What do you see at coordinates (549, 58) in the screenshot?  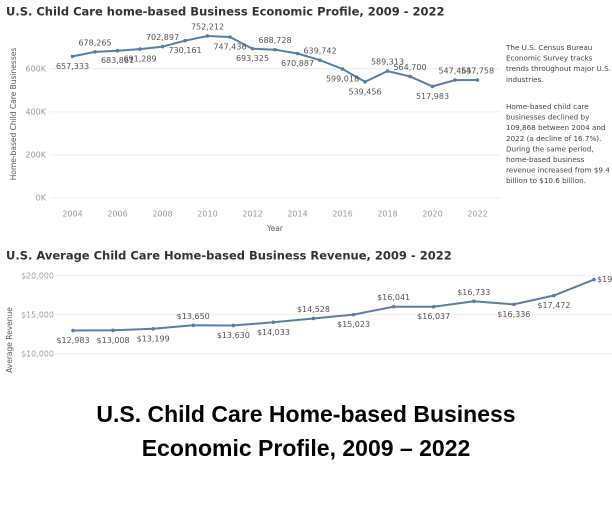 I see `annotation: Economic Survey tracks` at bounding box center [549, 58].